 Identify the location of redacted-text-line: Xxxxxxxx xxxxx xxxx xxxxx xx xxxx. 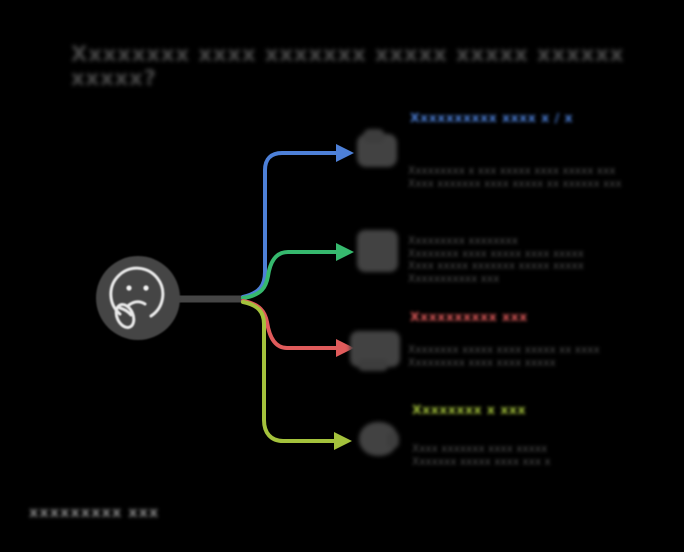
(504, 350).